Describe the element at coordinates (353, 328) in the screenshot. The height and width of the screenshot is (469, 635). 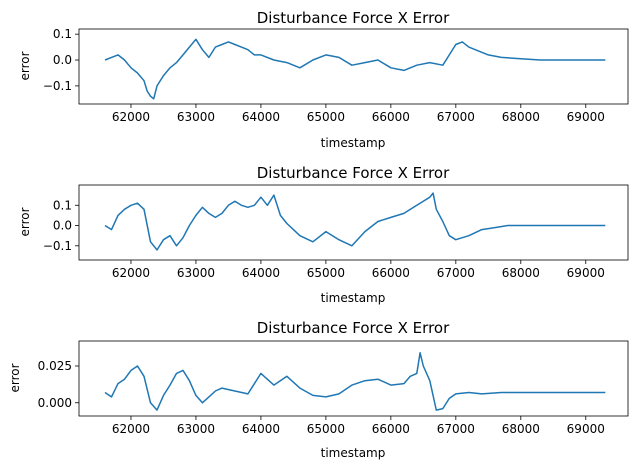
I see `subplot-3-title: Disturbance Force X Error` at that location.